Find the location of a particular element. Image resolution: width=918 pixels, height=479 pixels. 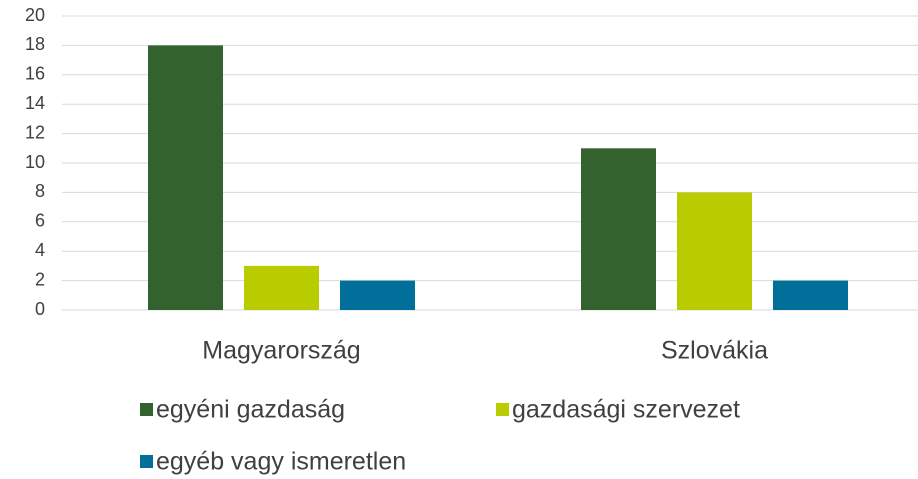

y-tick-label: 16 is located at coordinates (35, 74).